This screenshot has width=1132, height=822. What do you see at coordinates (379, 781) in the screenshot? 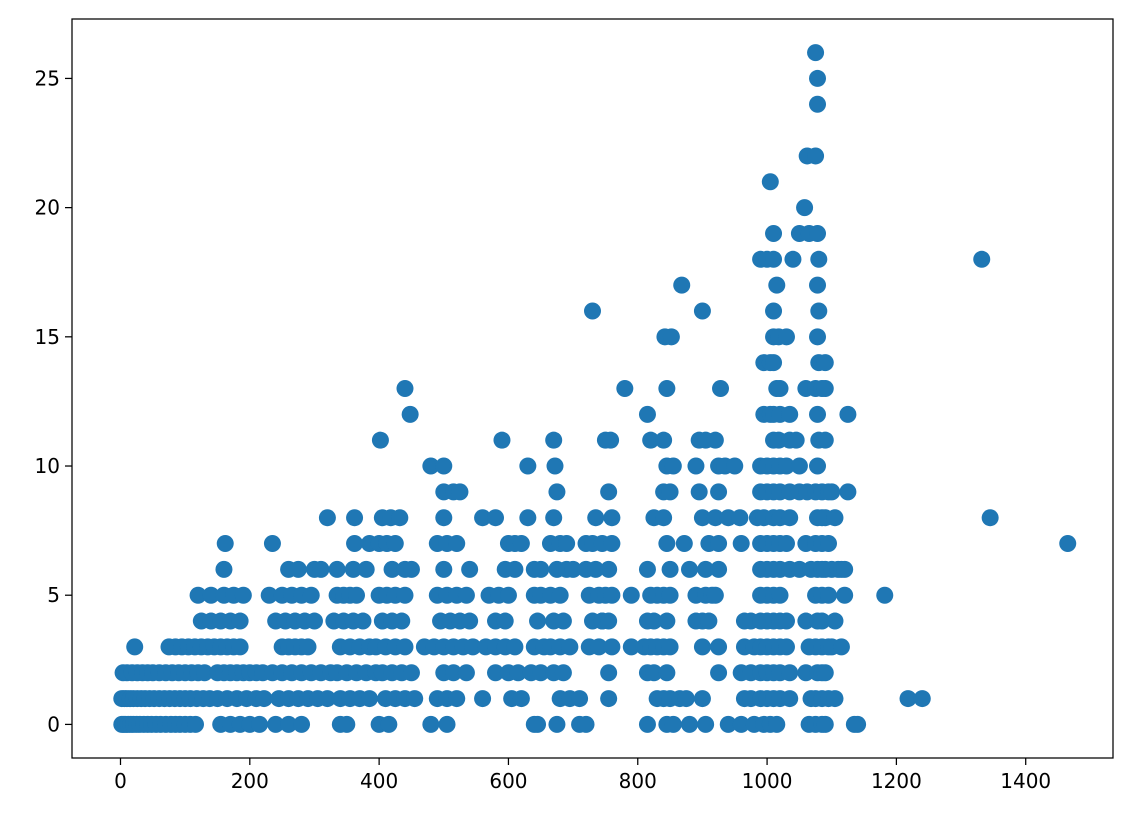
I see `x-tick-label: 400` at bounding box center [379, 781].